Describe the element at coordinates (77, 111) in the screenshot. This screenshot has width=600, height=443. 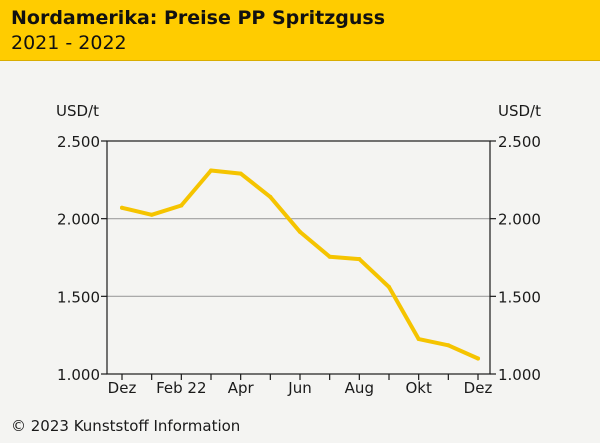
I see `y-axis-label-left: USD/t` at that location.